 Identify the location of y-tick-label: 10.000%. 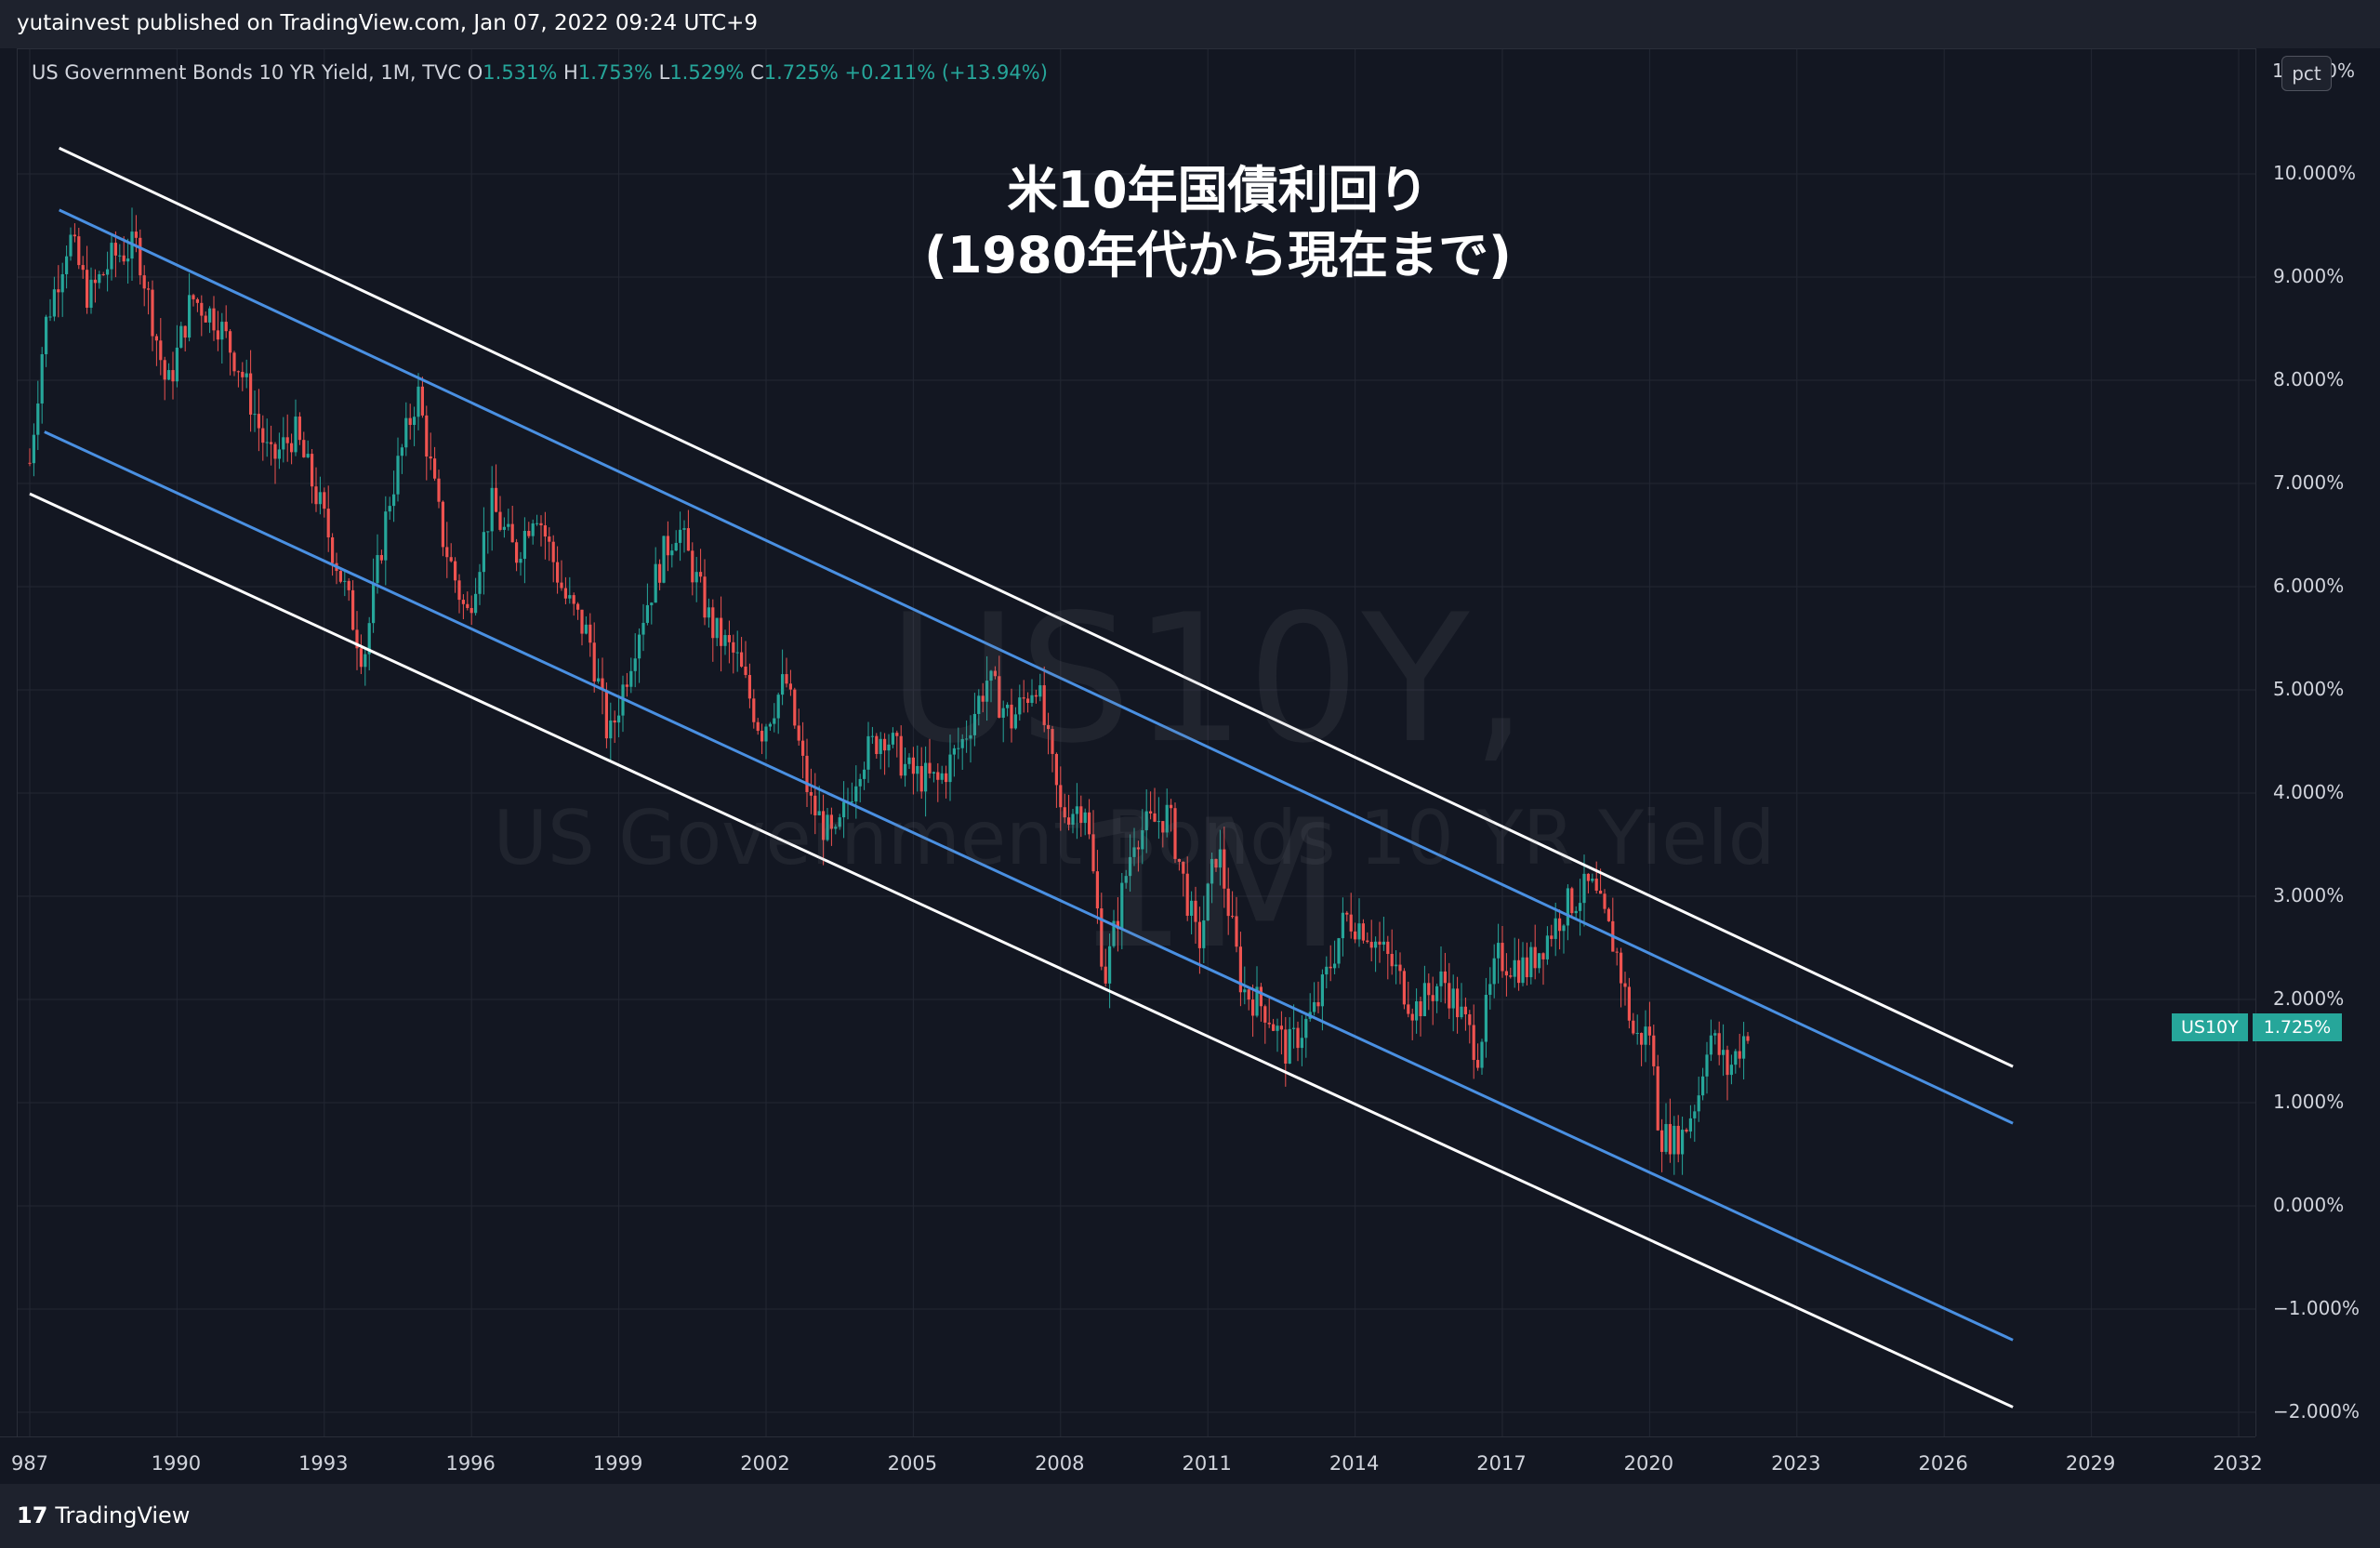
(2314, 173).